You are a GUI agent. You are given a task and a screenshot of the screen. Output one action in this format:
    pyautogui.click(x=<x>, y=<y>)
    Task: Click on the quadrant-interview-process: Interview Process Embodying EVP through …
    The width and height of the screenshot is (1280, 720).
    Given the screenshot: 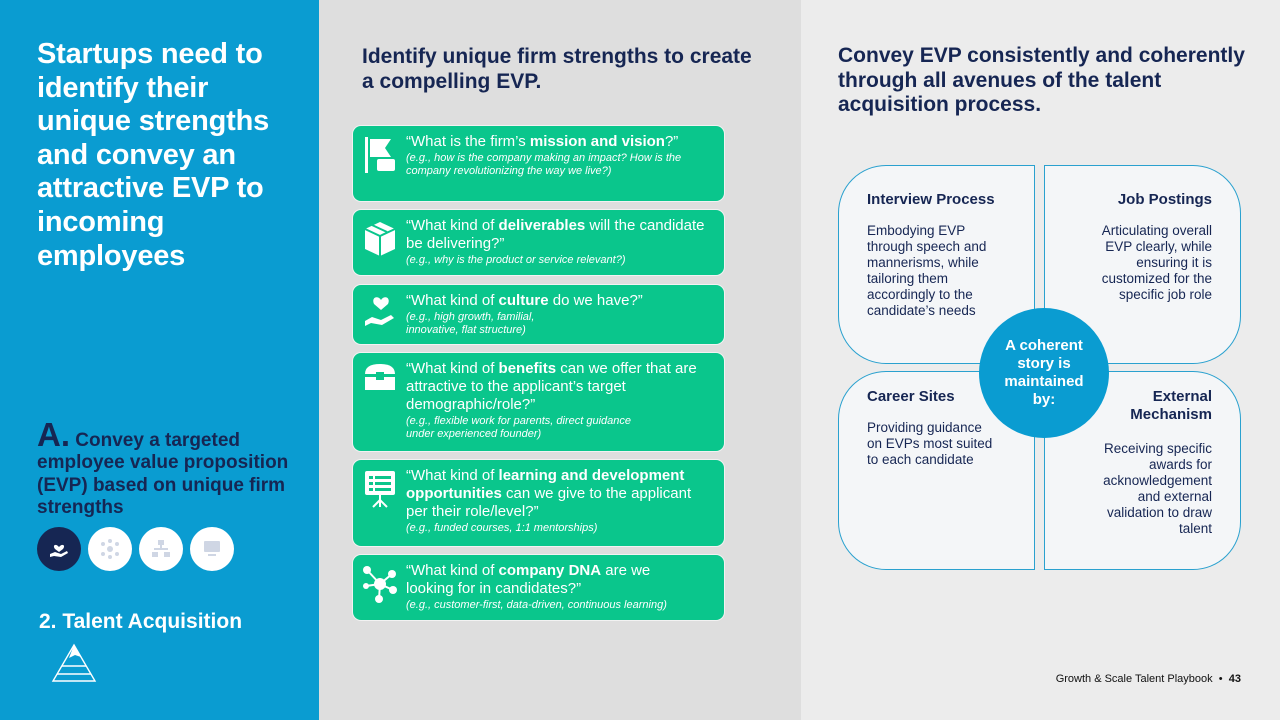 What is the action you would take?
    pyautogui.click(x=936, y=264)
    